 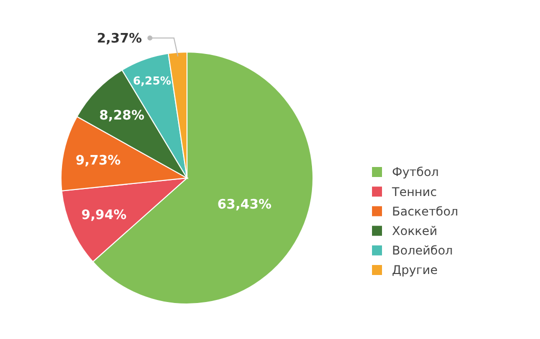 I want to click on legend-label: Баскетбол, so click(x=425, y=211).